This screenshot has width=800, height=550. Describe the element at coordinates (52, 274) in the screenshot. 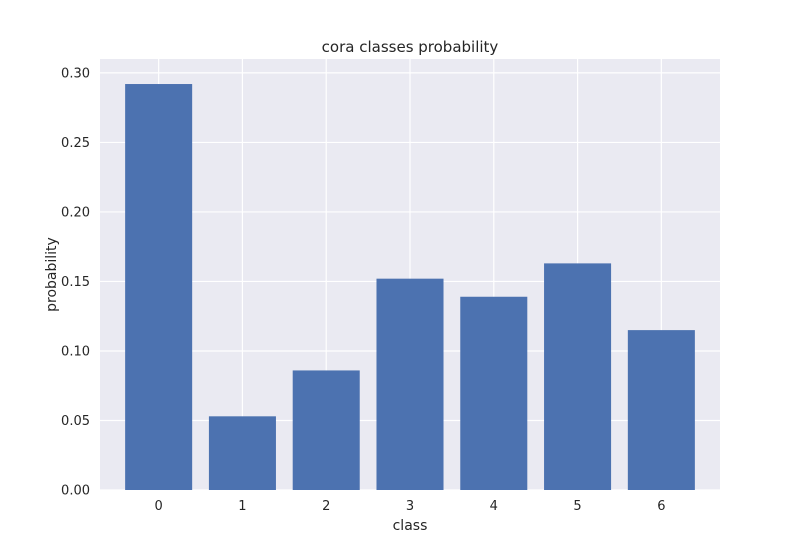

I see `y-axis-label: probability` at that location.